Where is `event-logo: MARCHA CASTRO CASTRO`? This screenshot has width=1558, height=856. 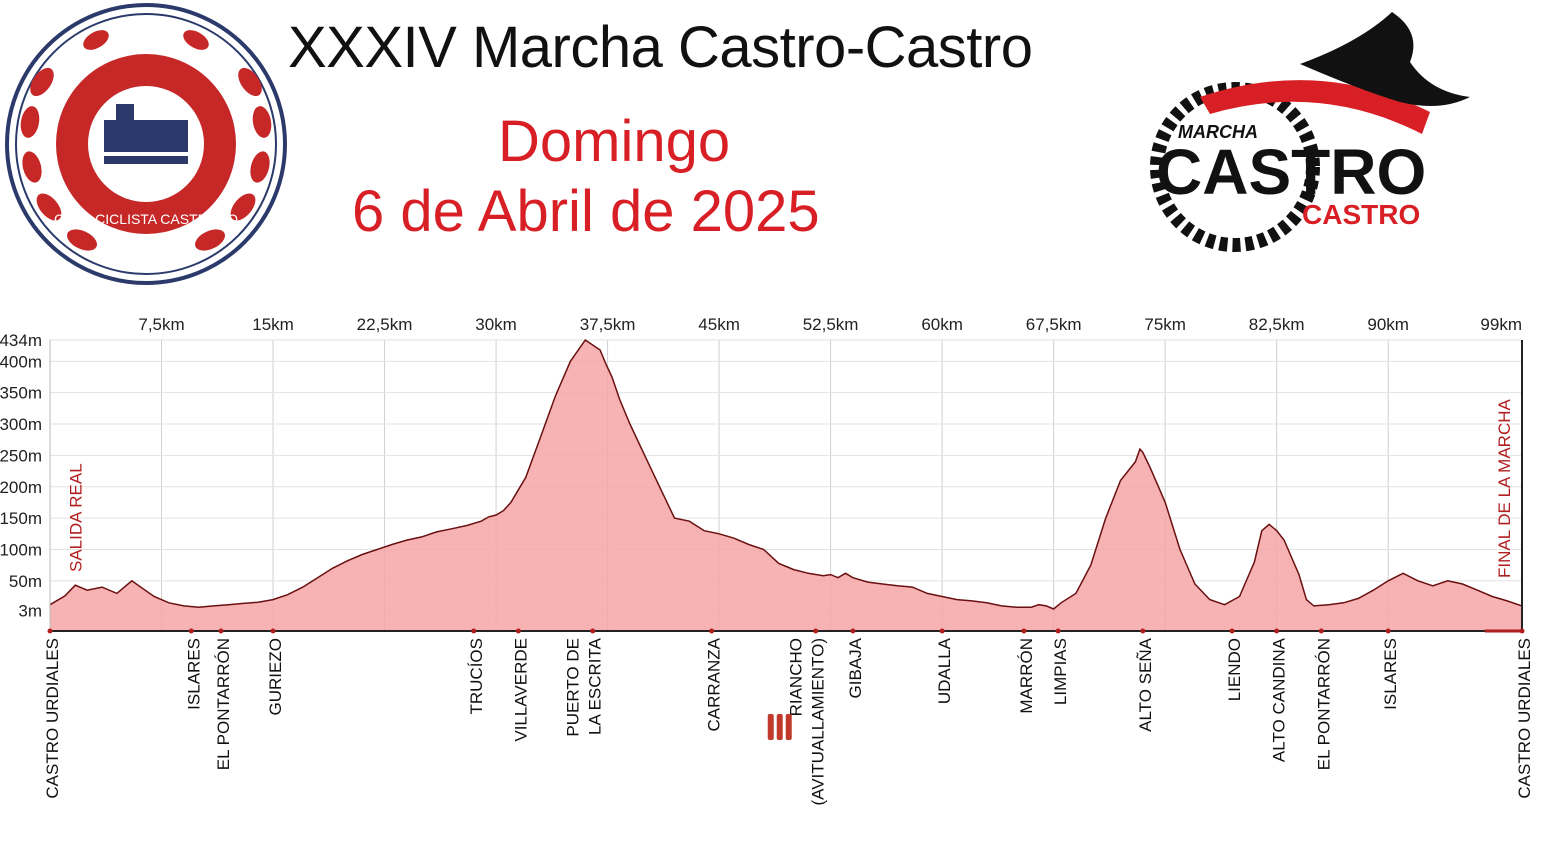 event-logo: MARCHA CASTRO CASTRO is located at coordinates (1310, 132).